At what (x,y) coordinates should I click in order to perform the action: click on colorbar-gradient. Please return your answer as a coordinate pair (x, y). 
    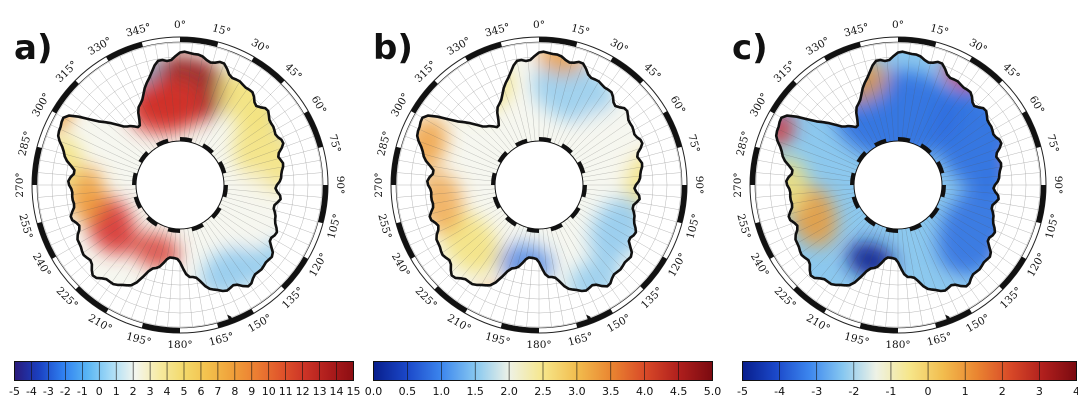
    Looking at the image, I should click on (909, 371).